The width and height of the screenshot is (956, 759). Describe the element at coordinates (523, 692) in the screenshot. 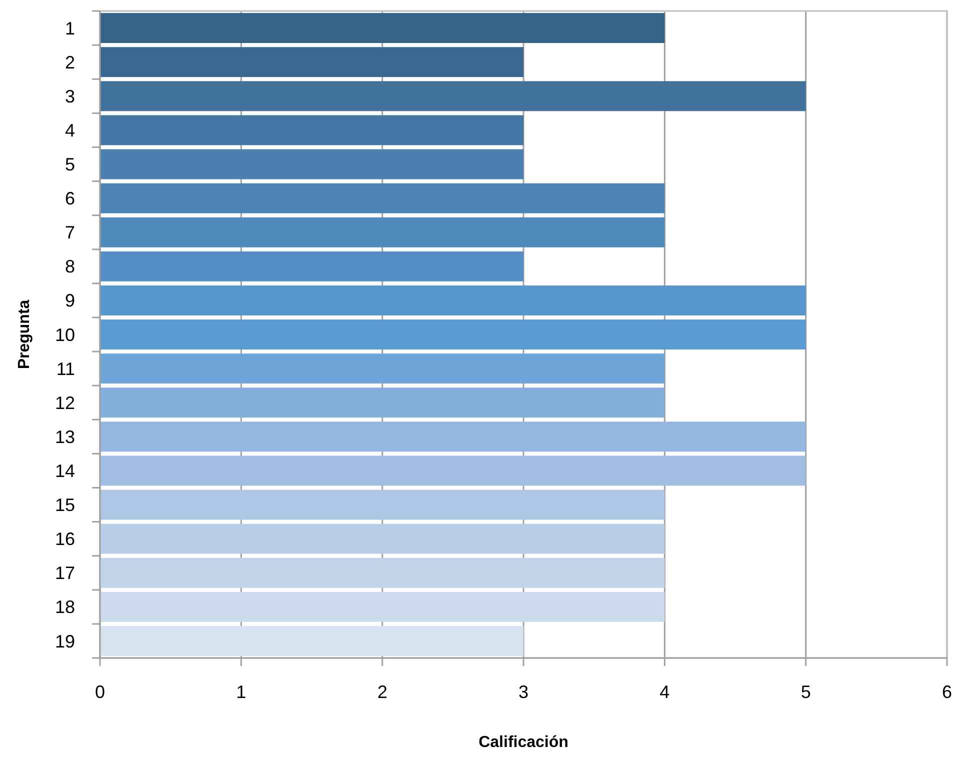

I see `x-tick-label: 3` at that location.